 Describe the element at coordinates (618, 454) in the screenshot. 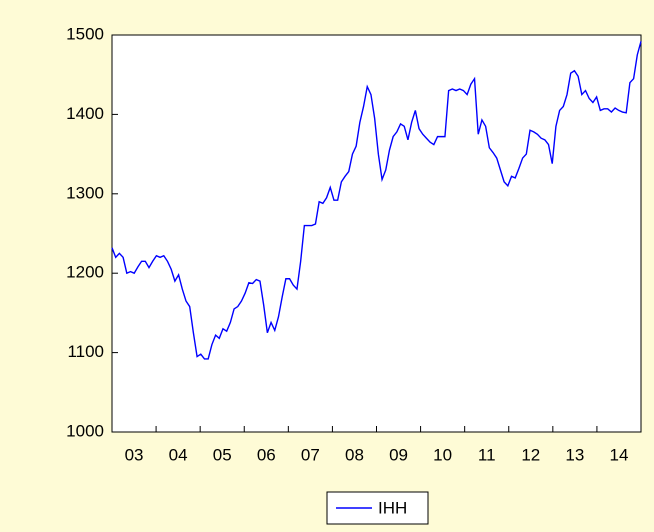

I see `x-tick-label: 14` at that location.